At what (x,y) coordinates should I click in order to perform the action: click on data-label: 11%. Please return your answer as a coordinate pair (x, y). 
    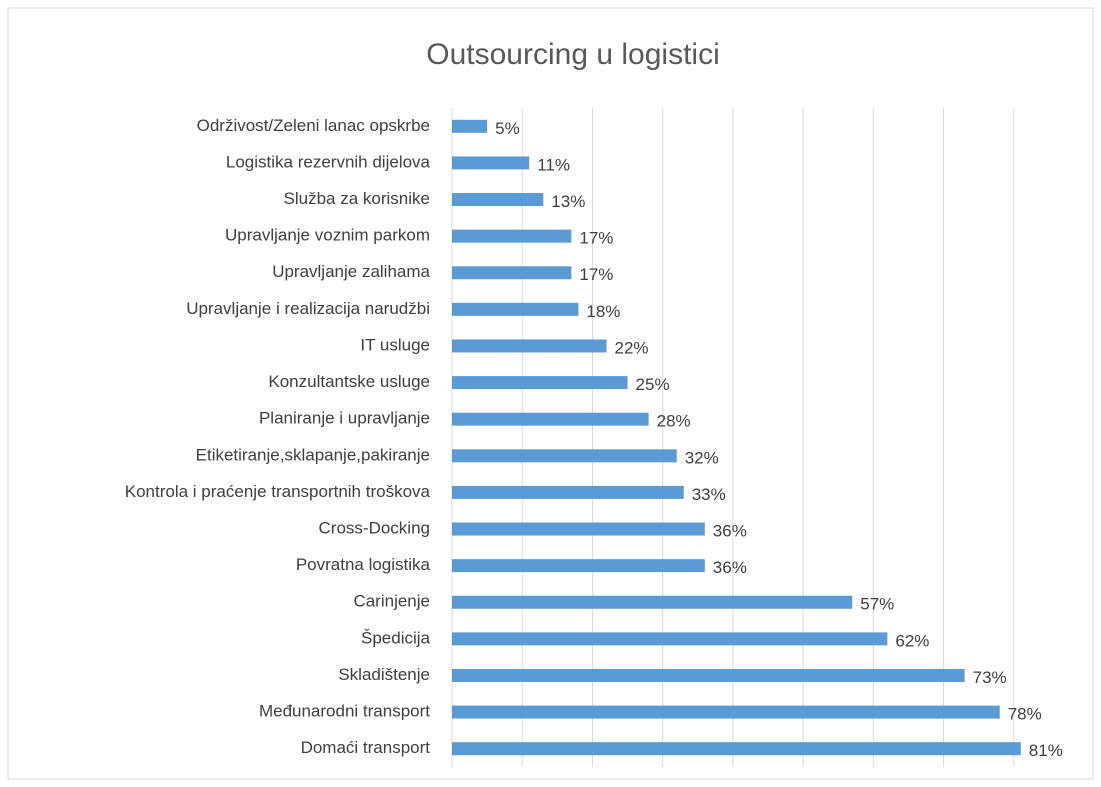
    Looking at the image, I should click on (553, 164).